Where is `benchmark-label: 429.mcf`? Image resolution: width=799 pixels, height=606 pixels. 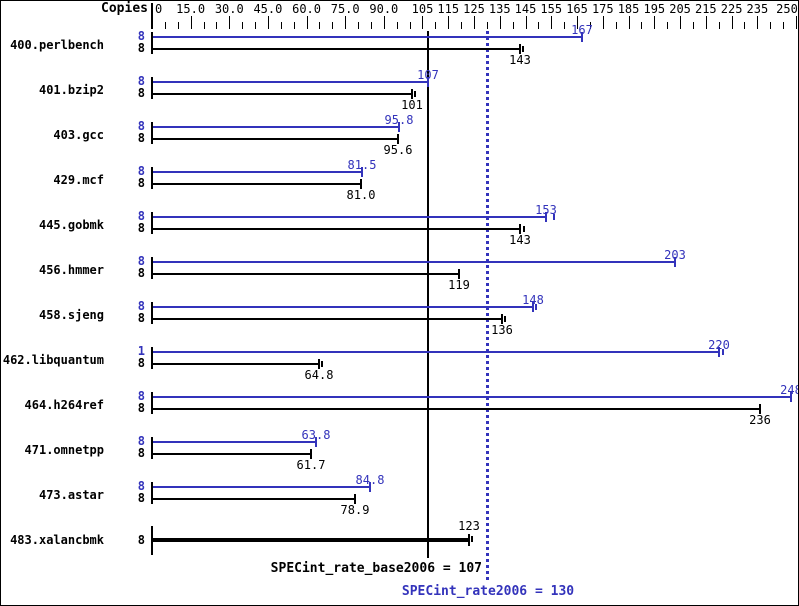 benchmark-label: 429.mcf is located at coordinates (78, 180).